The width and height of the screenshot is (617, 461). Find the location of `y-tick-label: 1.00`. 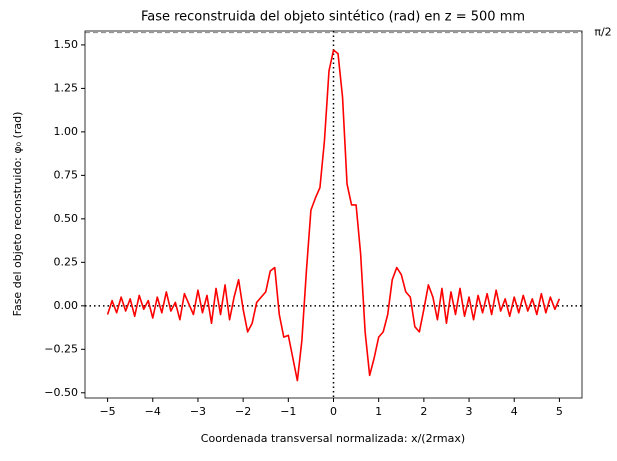

y-tick-label: 1.00 is located at coordinates (66, 131).